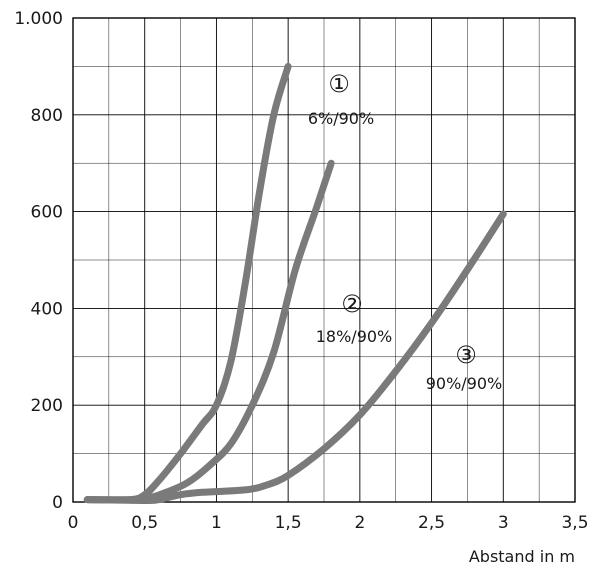 The image size is (591, 569). Describe the element at coordinates (354, 336) in the screenshot. I see `curve-2-label: 18%/90%` at that location.